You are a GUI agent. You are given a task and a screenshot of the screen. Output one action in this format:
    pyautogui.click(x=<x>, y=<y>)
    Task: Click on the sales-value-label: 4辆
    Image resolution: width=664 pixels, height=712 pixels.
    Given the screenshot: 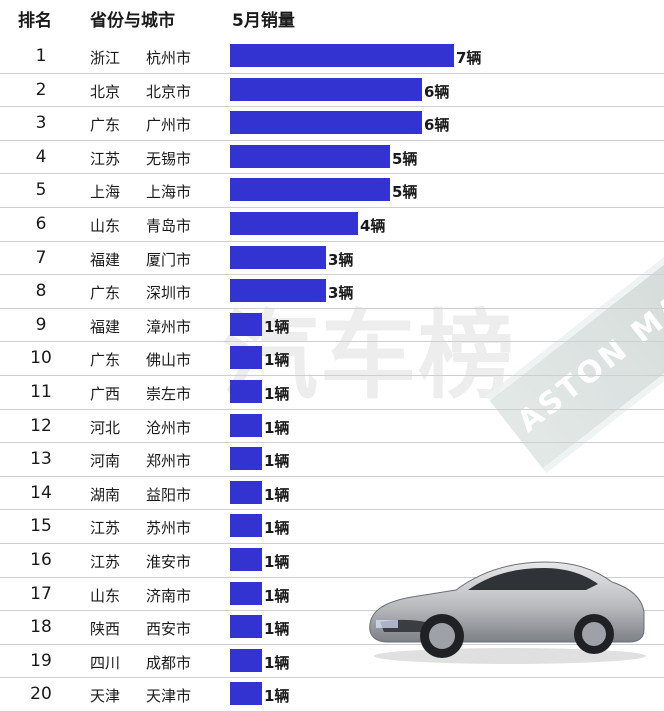 What is the action you would take?
    pyautogui.click(x=373, y=225)
    